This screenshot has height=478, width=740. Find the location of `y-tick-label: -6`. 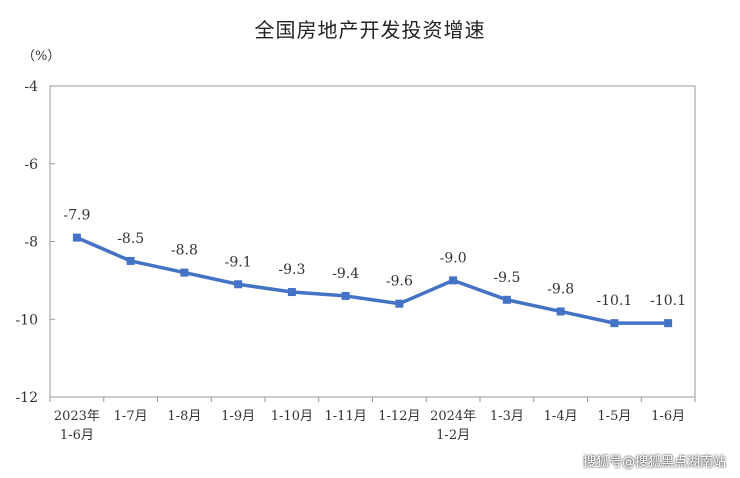

y-tick-label: -6 is located at coordinates (31, 165).